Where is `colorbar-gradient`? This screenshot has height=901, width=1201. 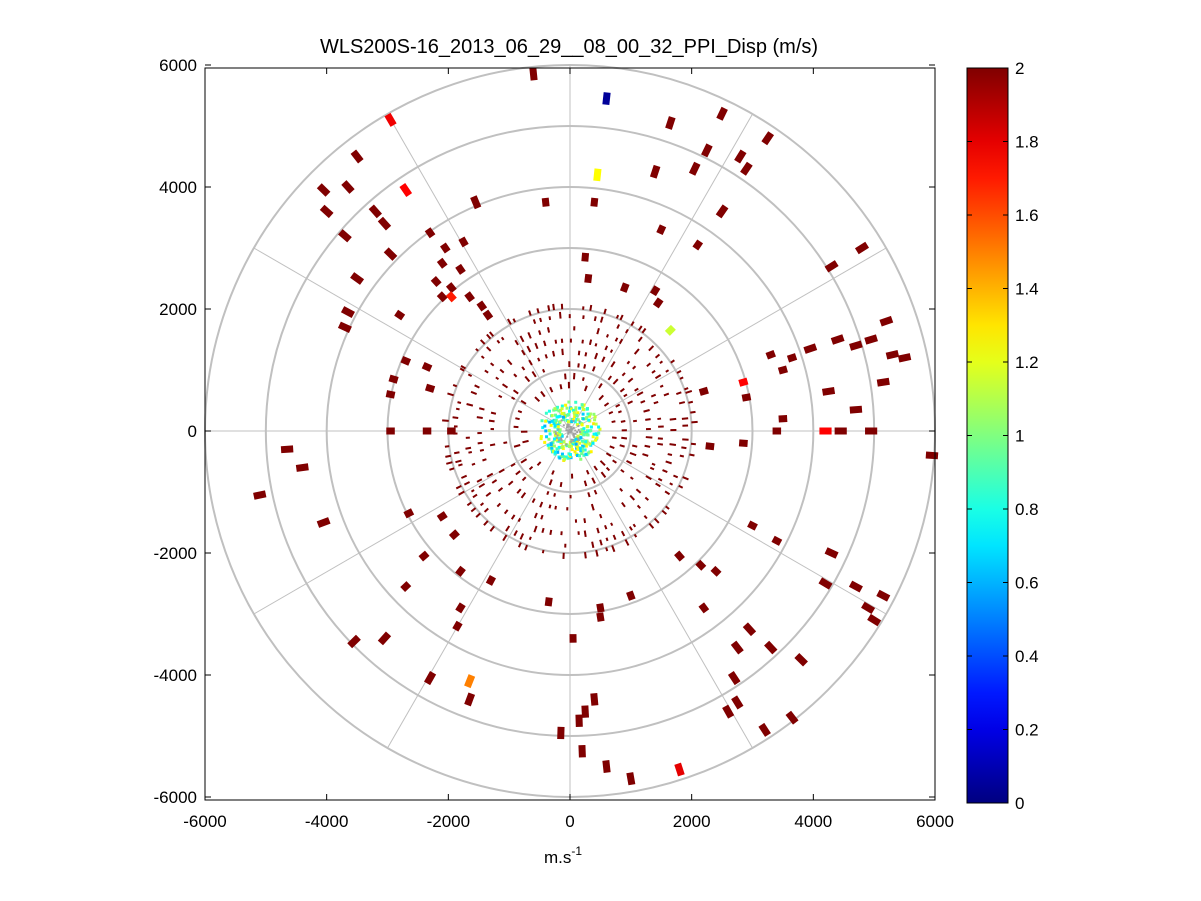
colorbar-gradient is located at coordinates (987, 435).